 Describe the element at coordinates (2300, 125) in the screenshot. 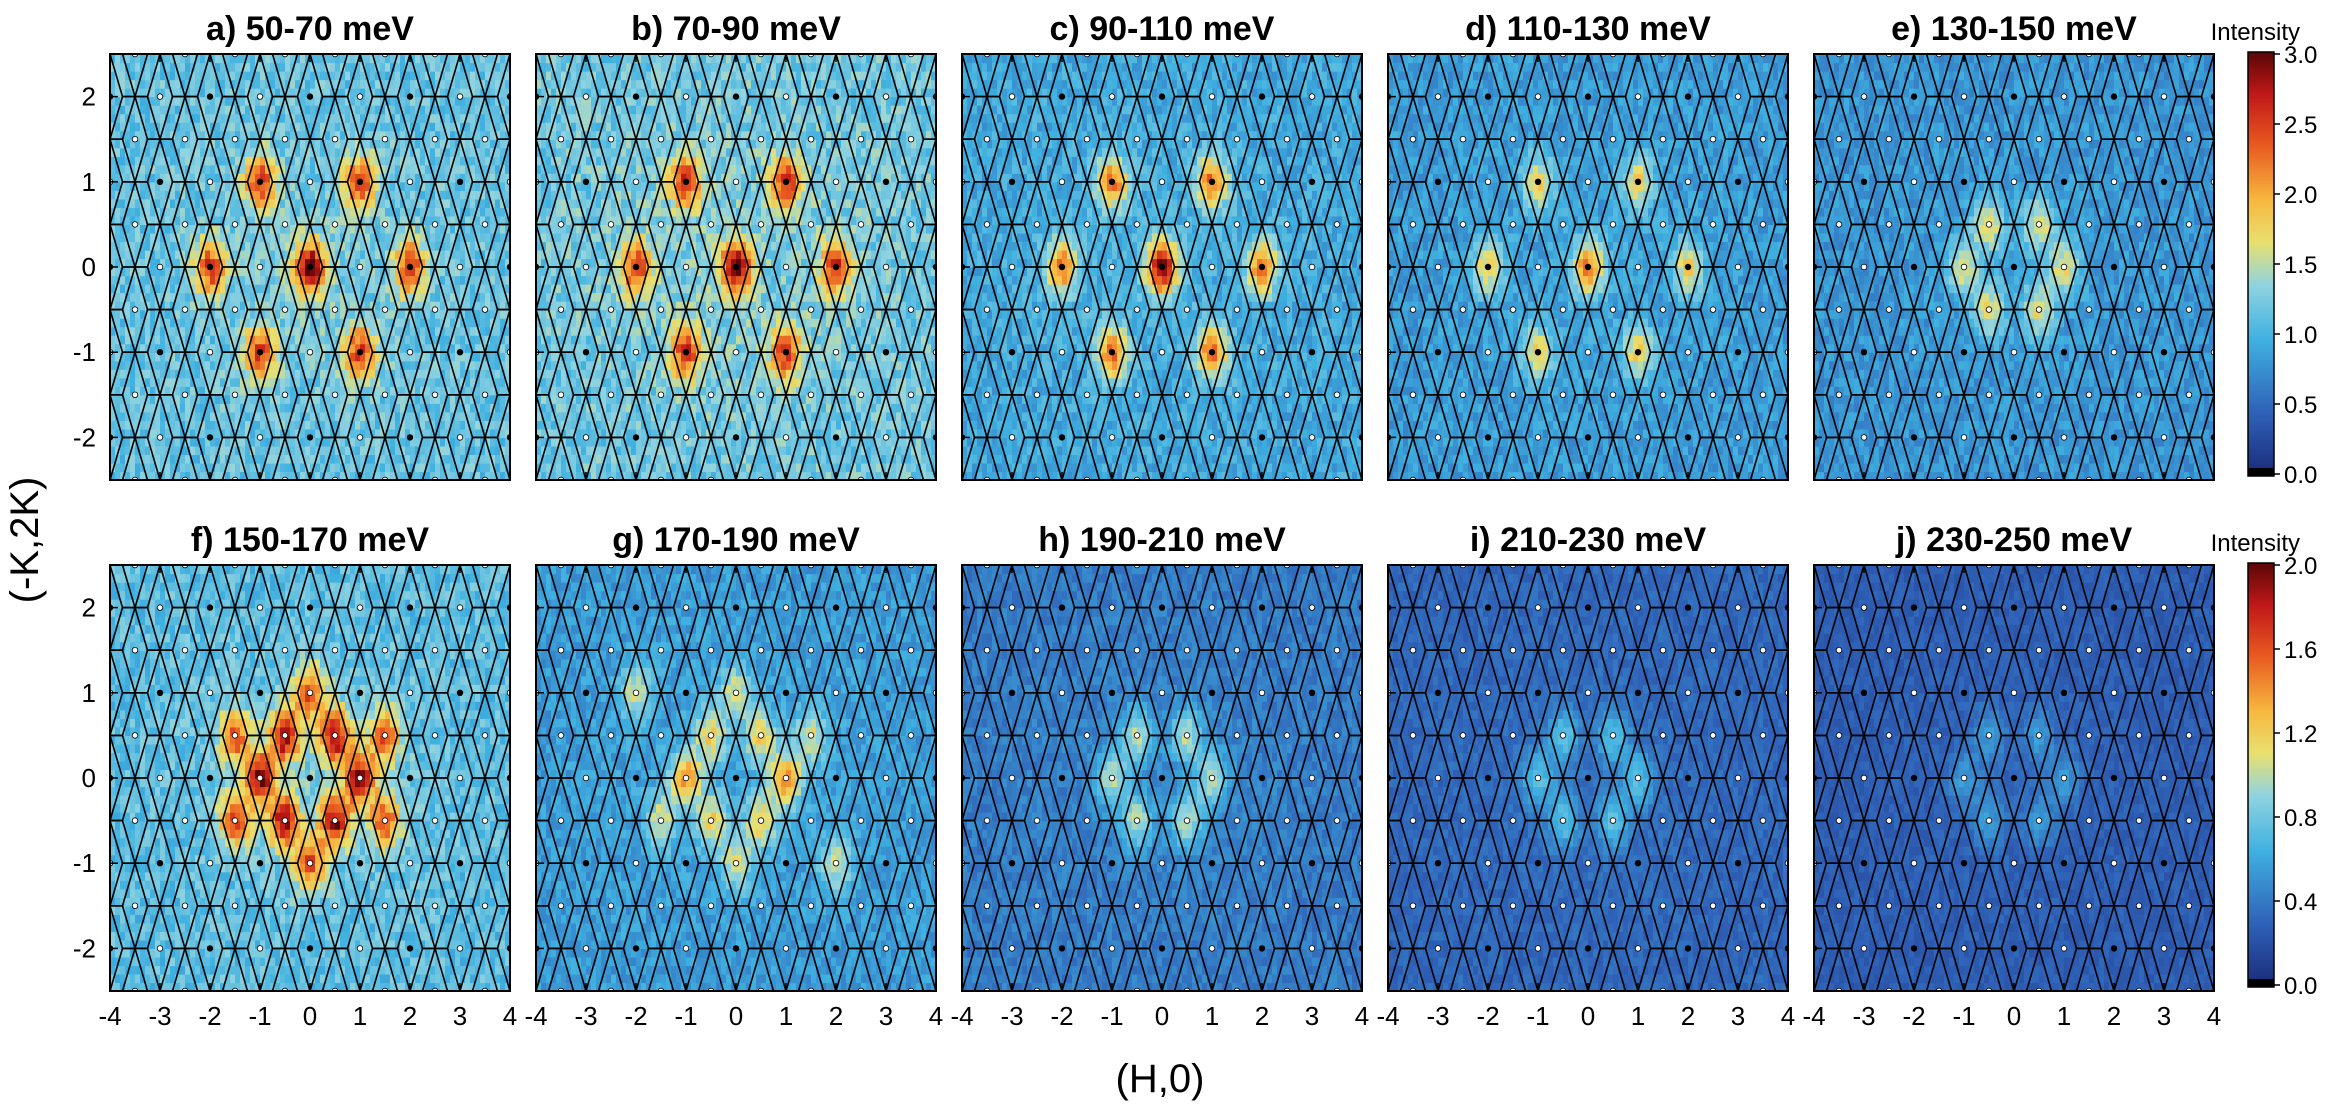

I see `colorbar-tick-label: 2.5` at that location.